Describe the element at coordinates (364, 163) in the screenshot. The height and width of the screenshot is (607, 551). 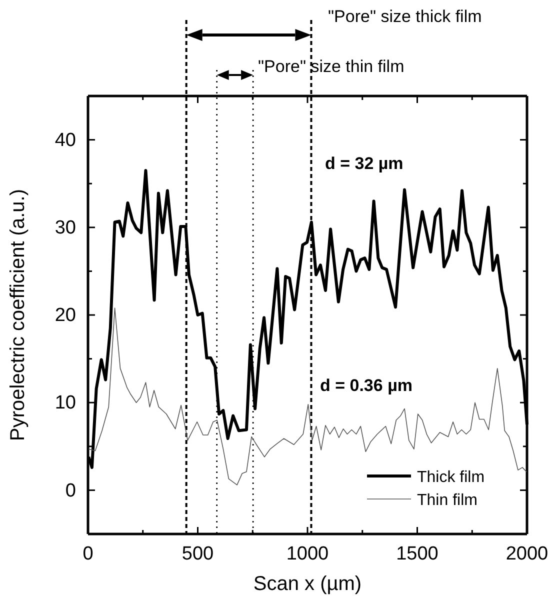
I see `annotation: d = 32 µm` at that location.